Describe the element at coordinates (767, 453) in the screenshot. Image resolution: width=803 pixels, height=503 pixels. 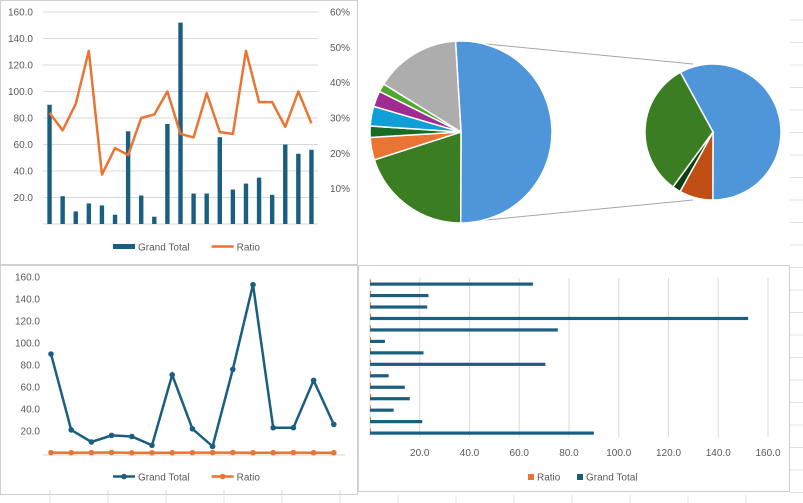
I see `x-tick-label: 160.0` at that location.